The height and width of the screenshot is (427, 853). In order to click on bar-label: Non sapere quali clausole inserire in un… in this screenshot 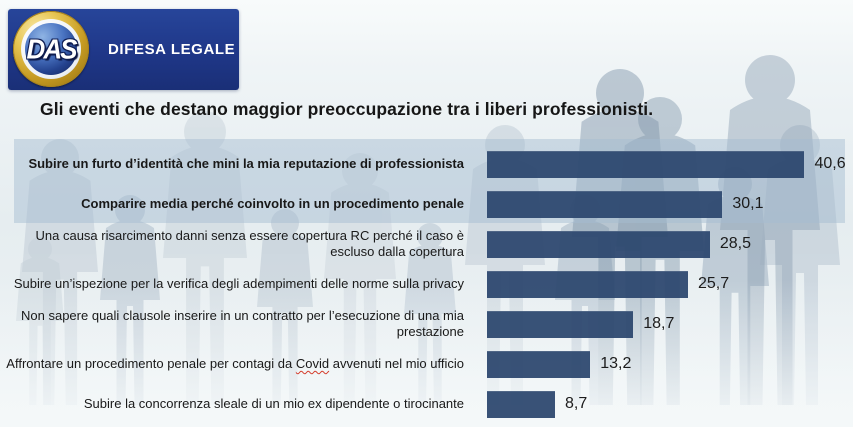, I will do `click(242, 323)`.